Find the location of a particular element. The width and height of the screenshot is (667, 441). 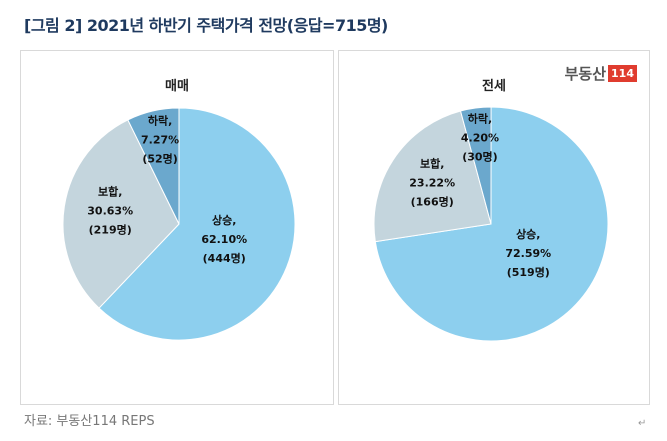

data-label-보합: 보합, 30.63% (219명) is located at coordinates (110, 210).